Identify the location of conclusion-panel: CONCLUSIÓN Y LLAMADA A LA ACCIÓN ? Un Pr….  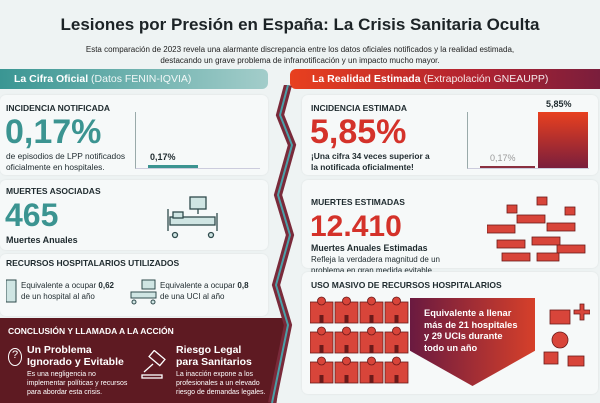
(144, 360).